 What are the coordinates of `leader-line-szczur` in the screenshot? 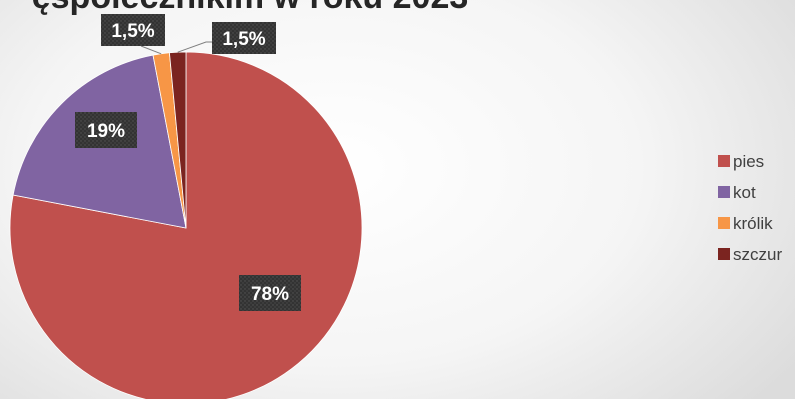 It's located at (194, 47).